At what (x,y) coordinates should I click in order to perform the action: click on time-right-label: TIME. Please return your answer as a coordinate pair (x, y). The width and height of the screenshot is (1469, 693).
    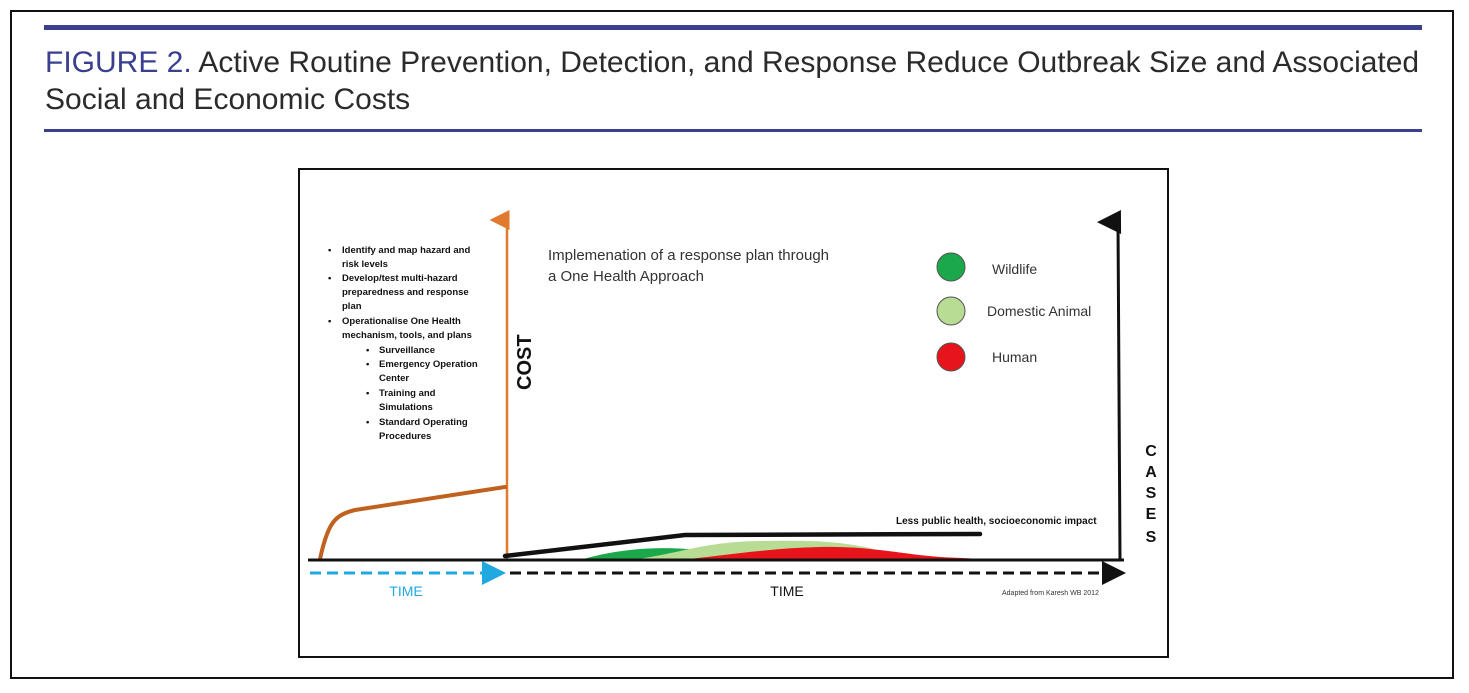
    Looking at the image, I should click on (786, 591).